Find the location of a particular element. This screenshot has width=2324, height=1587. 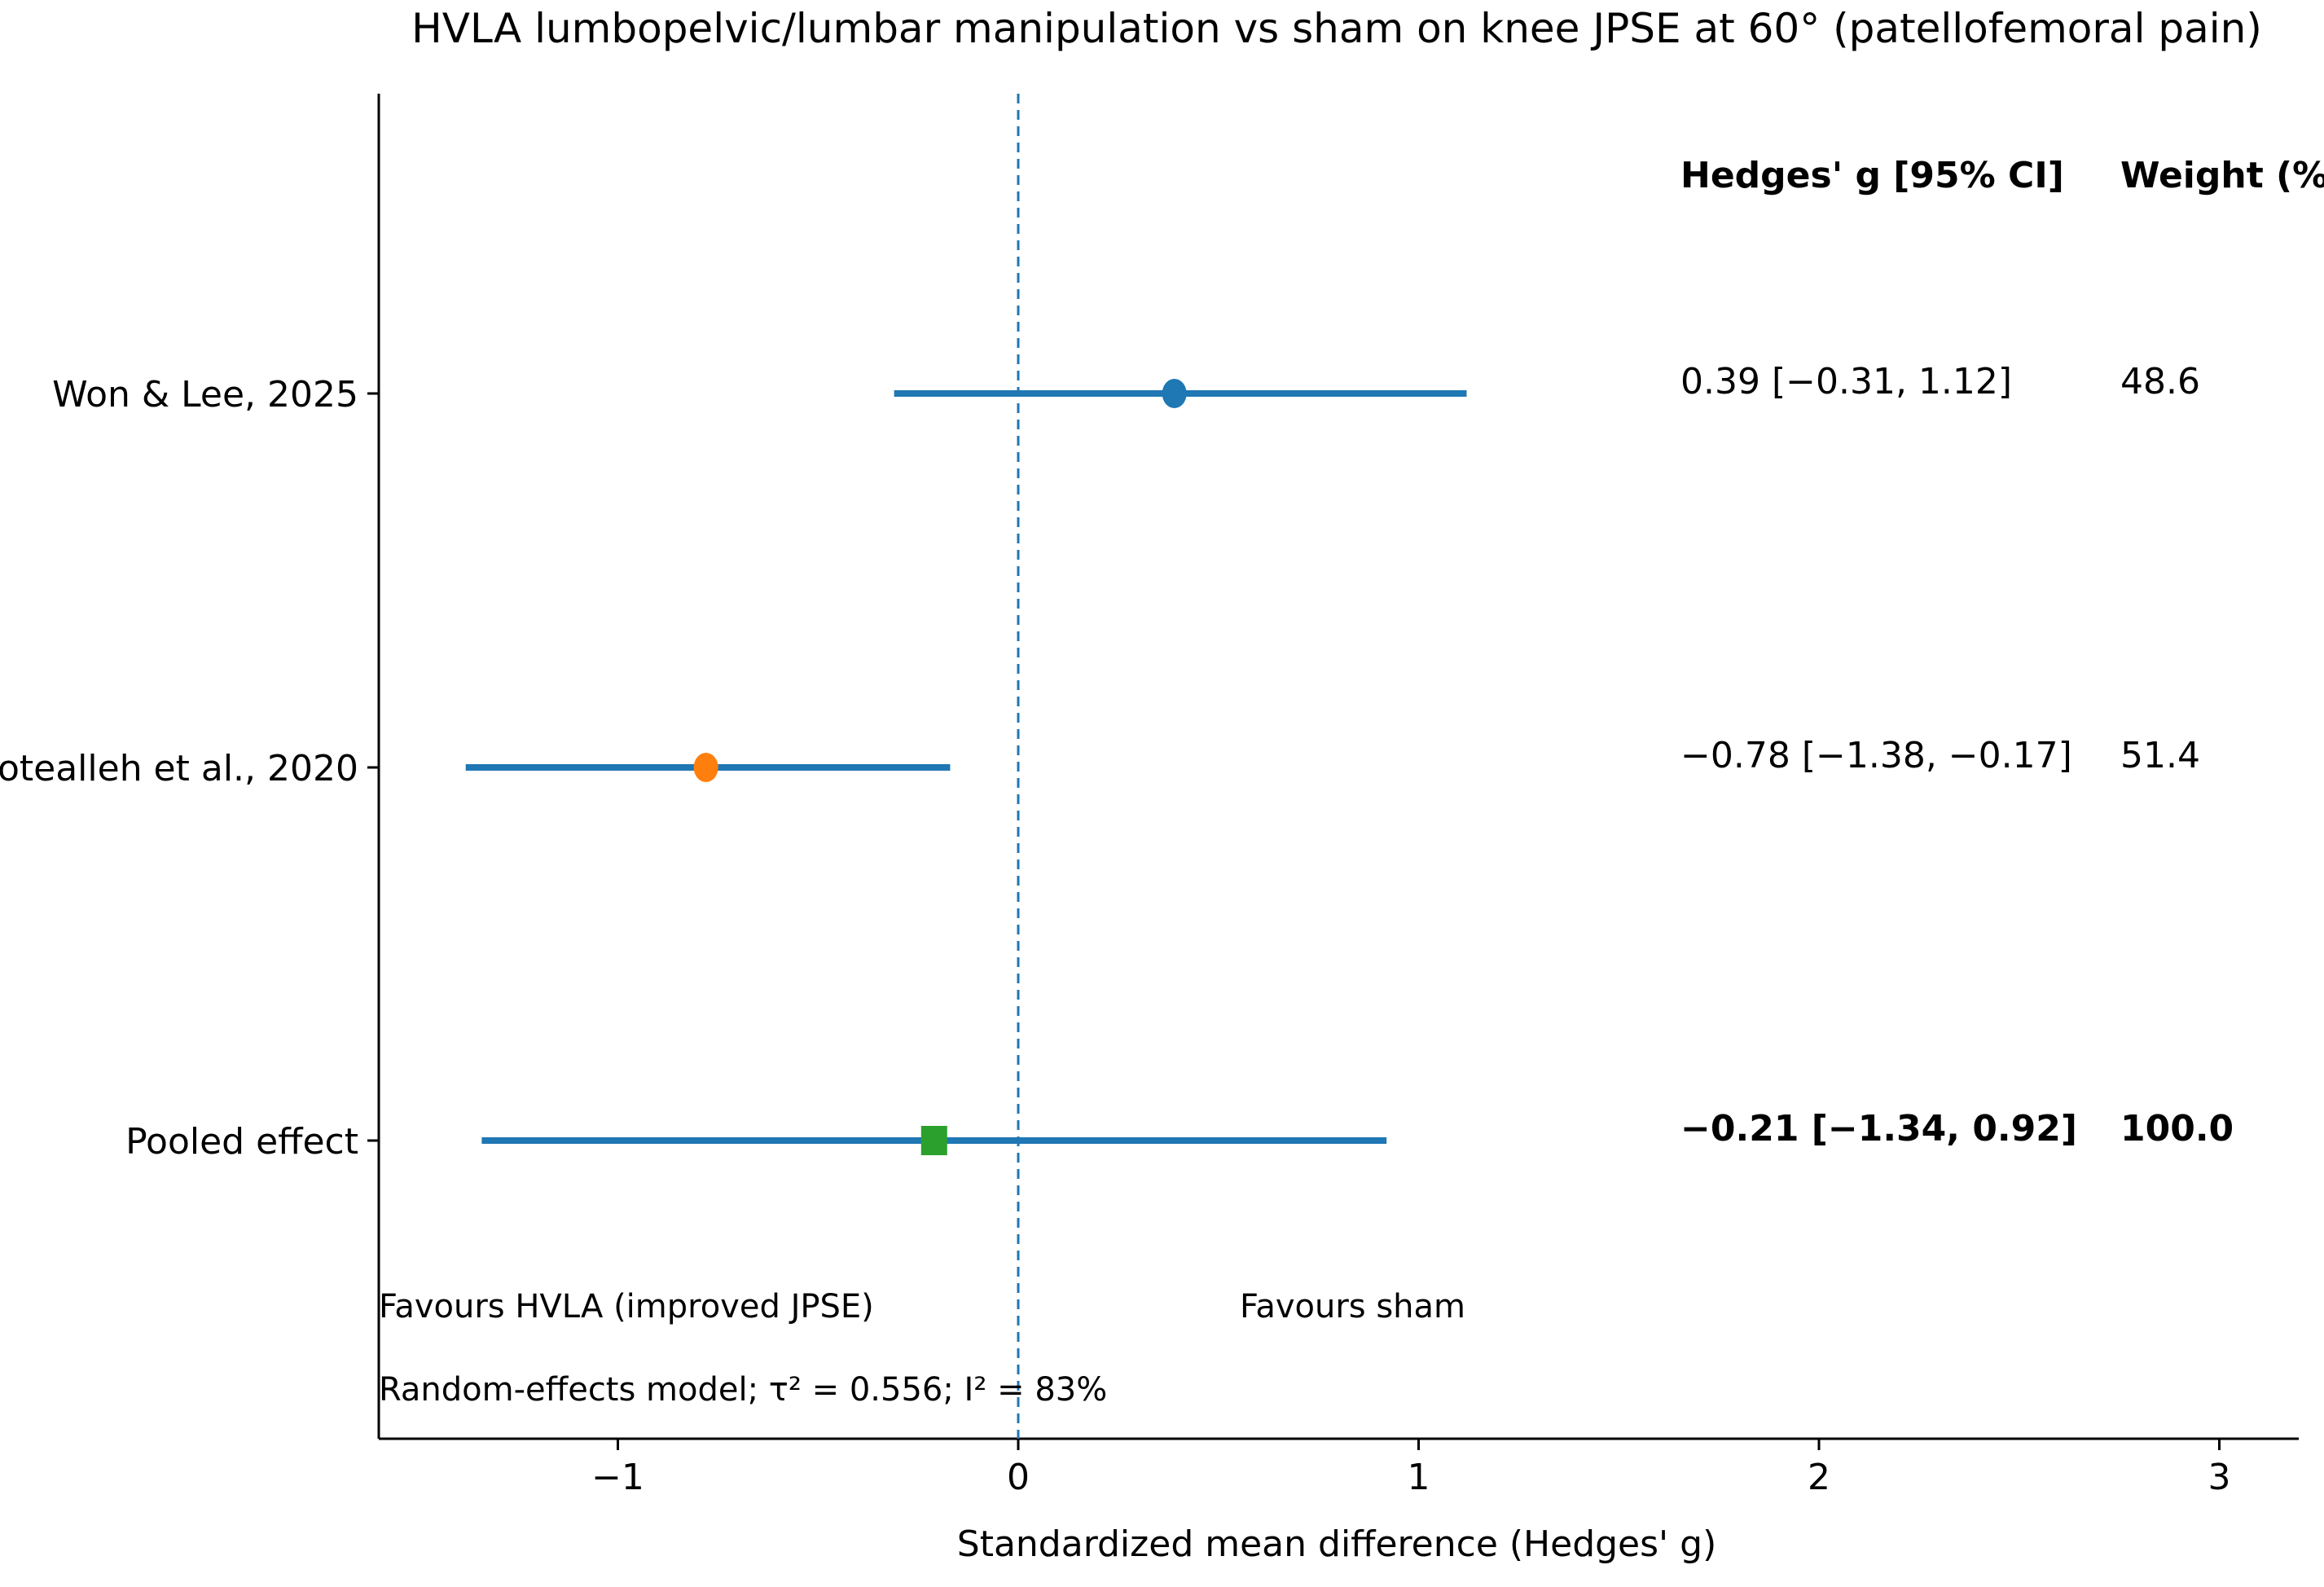

weight-text: 51.4 is located at coordinates (2160, 755).